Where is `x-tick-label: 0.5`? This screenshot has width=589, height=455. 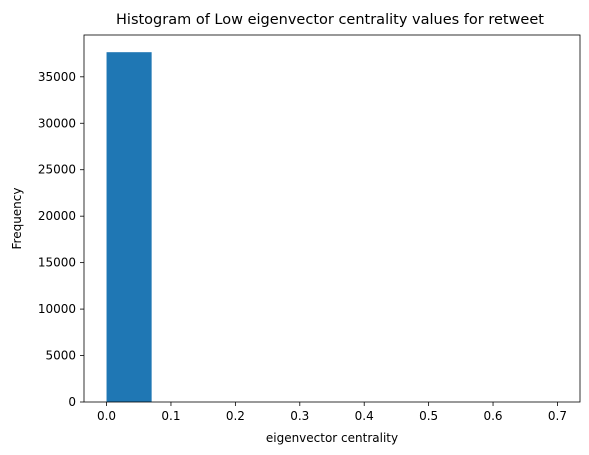 x-tick-label: 0.5 is located at coordinates (428, 416).